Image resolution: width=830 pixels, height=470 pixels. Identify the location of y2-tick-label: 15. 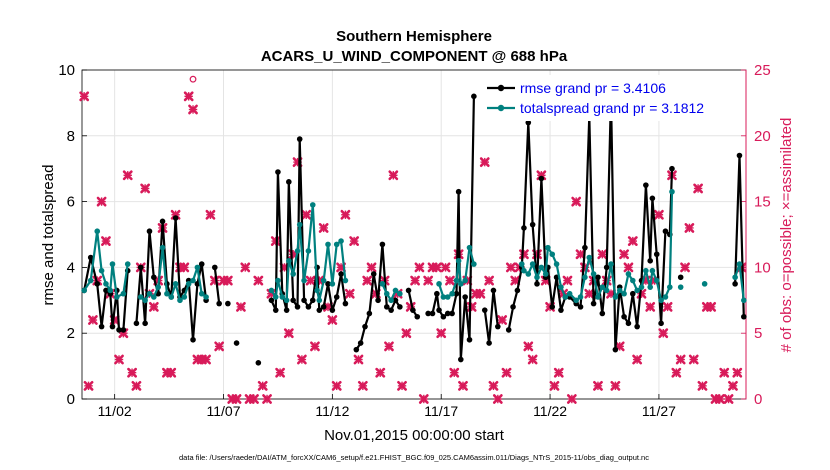
(762, 202).